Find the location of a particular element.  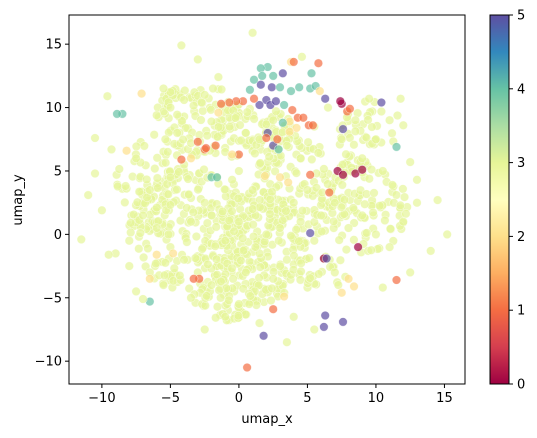

y-tick-label: −10 is located at coordinates (48, 362).